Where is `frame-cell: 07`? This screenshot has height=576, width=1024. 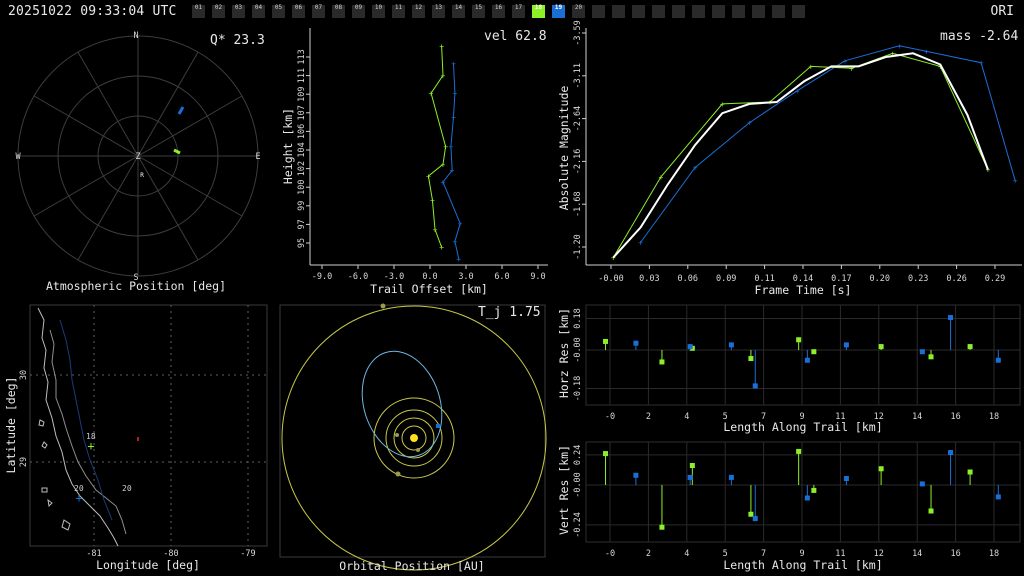
frame-cell: 07 is located at coordinates (318, 11).